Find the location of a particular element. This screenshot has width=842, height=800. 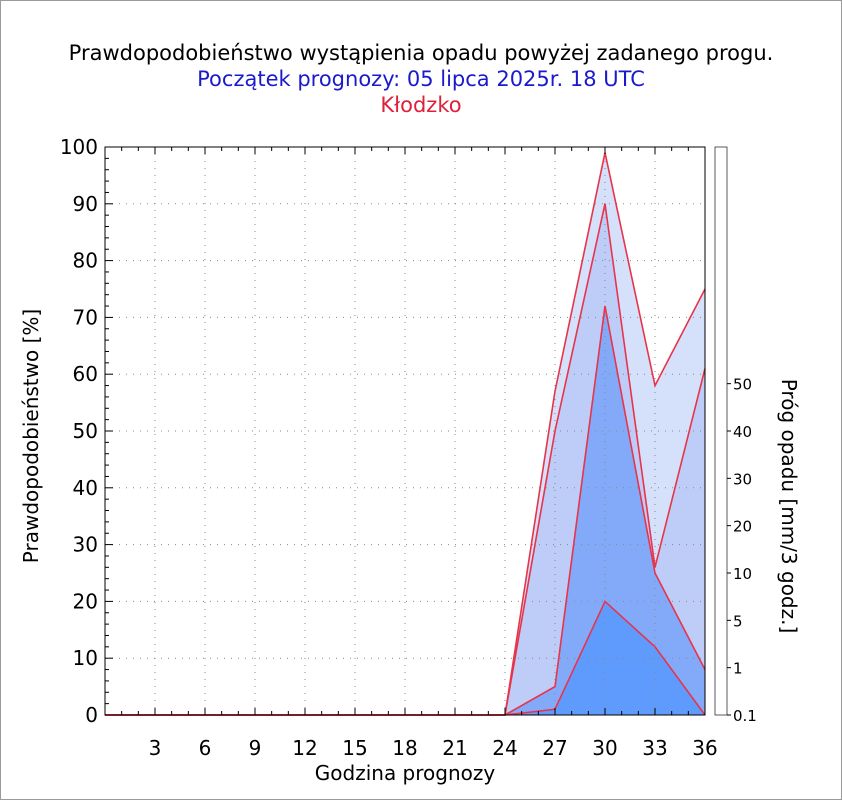

x-tick-label: 3 is located at coordinates (155, 748).